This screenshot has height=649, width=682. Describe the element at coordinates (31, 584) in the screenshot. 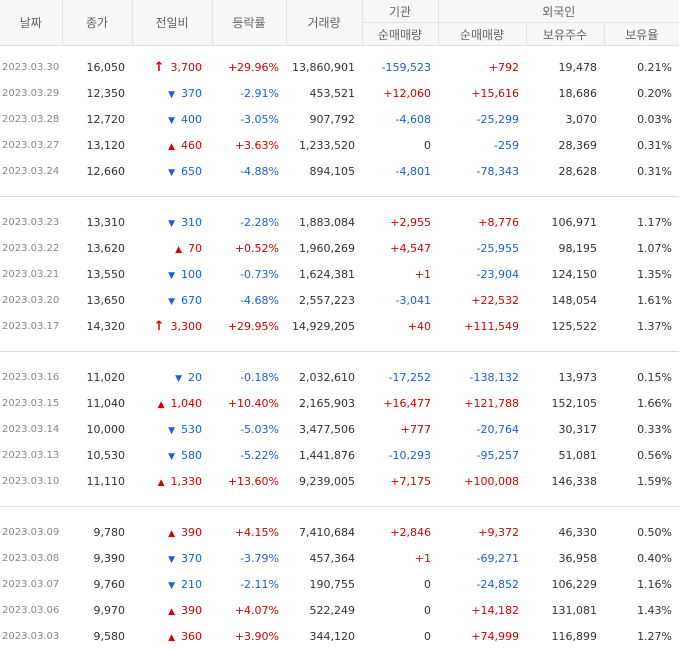

I see `date-cell: 2023.03.07` at that location.